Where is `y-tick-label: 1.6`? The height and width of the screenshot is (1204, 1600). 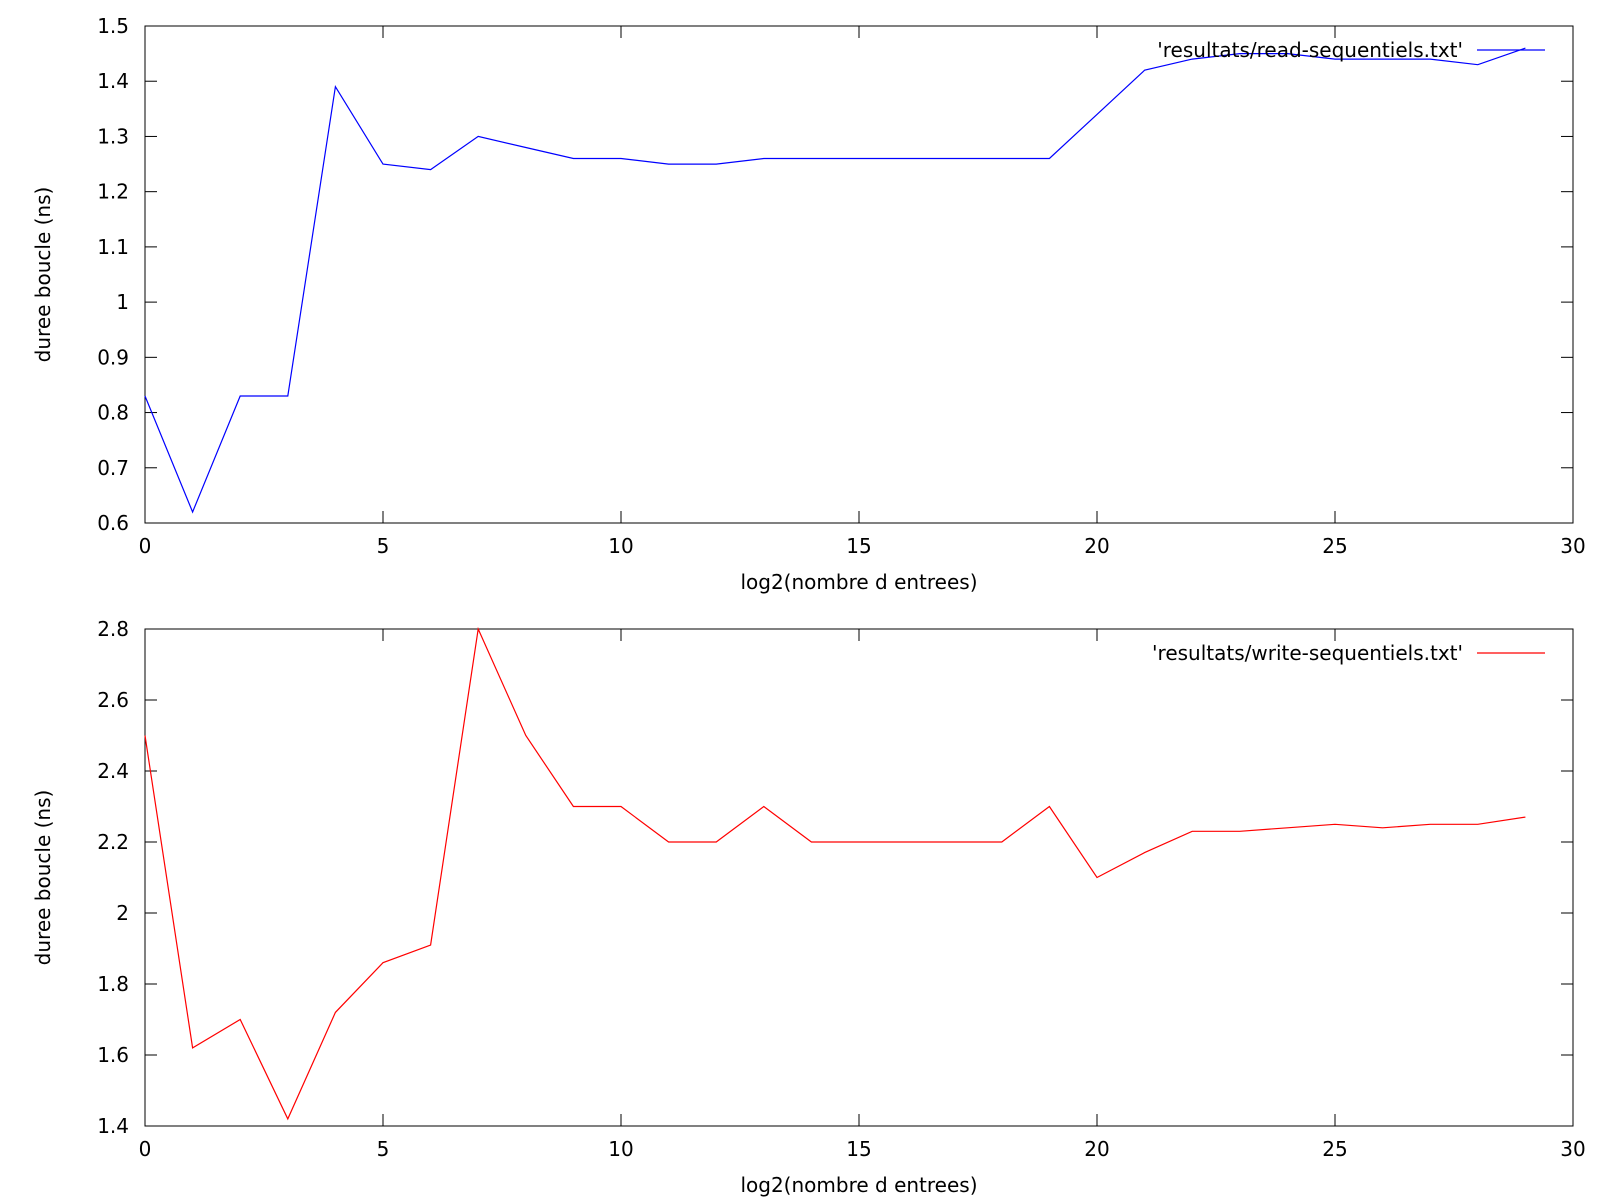
y-tick-label: 1.6 is located at coordinates (113, 1055).